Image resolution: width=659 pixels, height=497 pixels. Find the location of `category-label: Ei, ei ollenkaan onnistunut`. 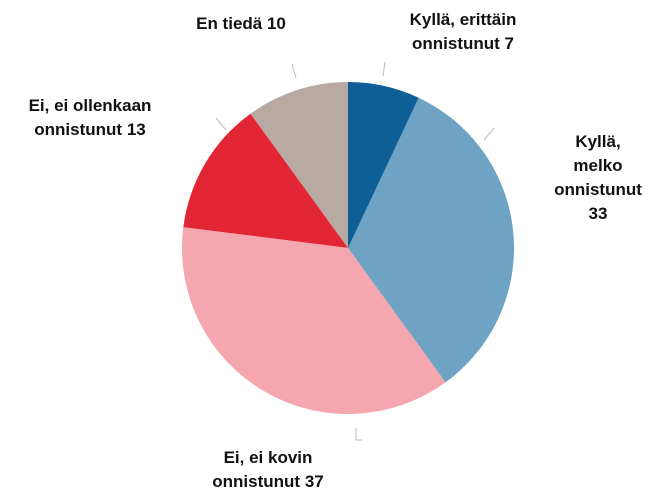

category-label: Ei, ei ollenkaan onnistunut is located at coordinates (90, 117).